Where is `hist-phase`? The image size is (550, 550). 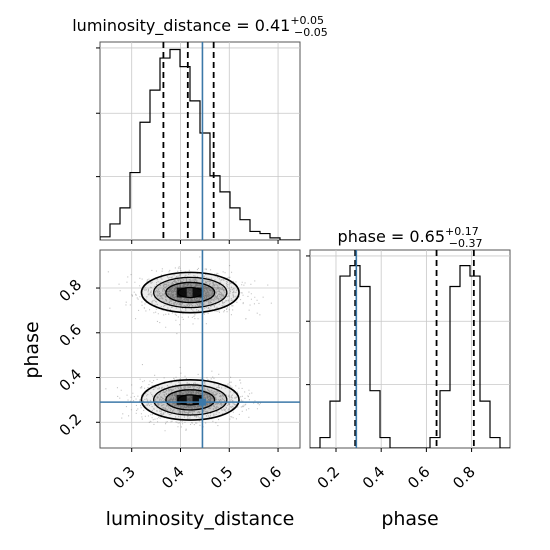
hist-phase is located at coordinates (410, 349).